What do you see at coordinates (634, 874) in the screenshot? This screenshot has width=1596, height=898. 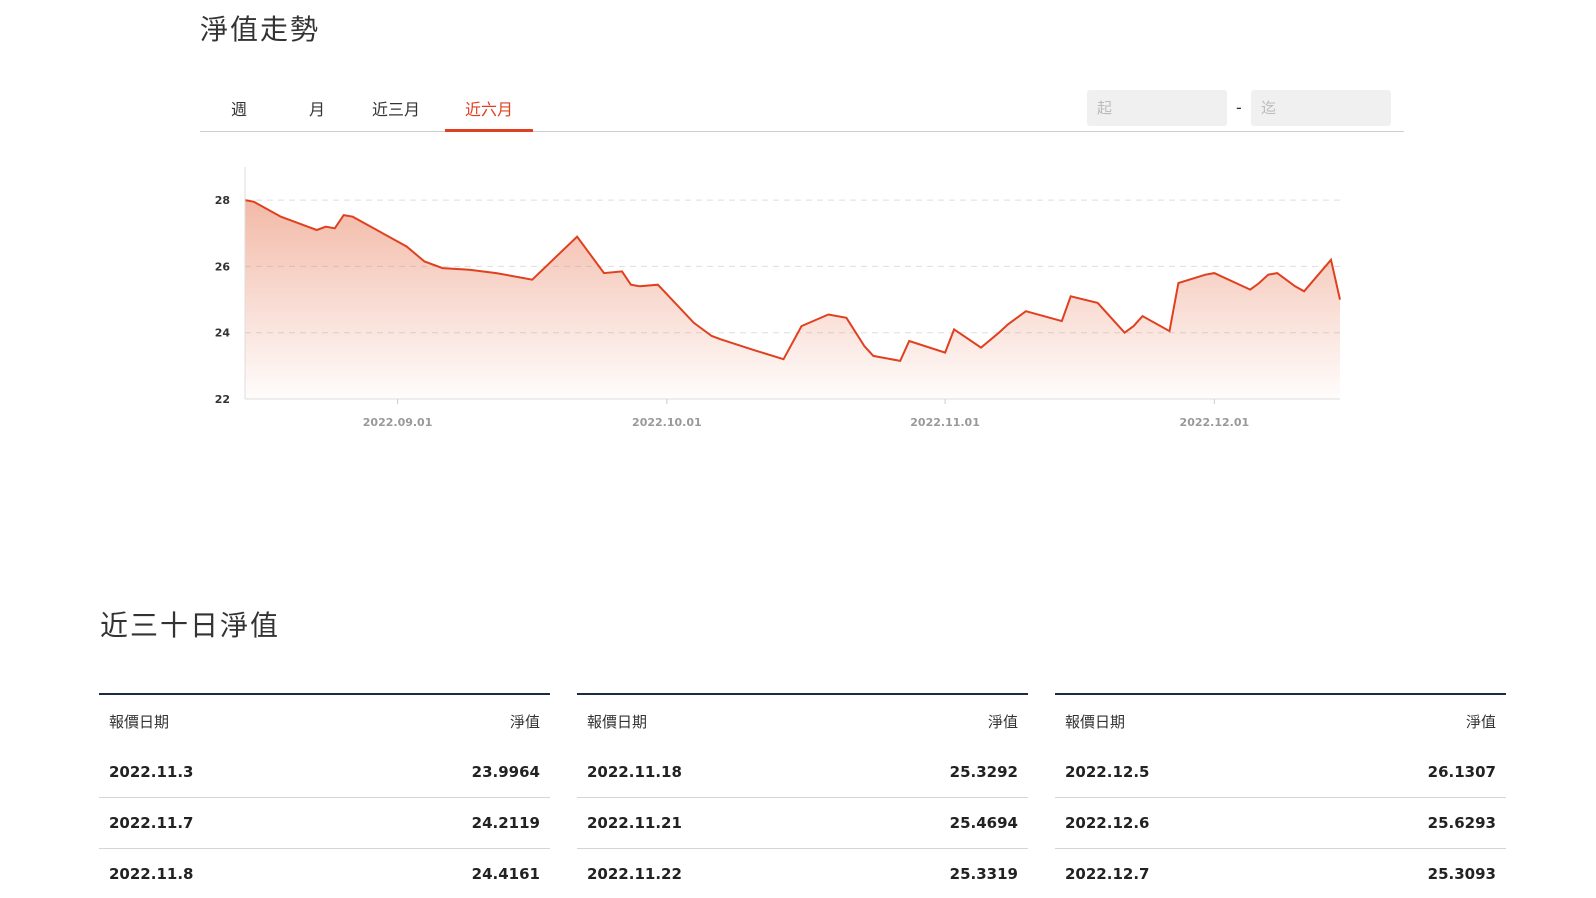 I see `row-date: 2022.11.22` at bounding box center [634, 874].